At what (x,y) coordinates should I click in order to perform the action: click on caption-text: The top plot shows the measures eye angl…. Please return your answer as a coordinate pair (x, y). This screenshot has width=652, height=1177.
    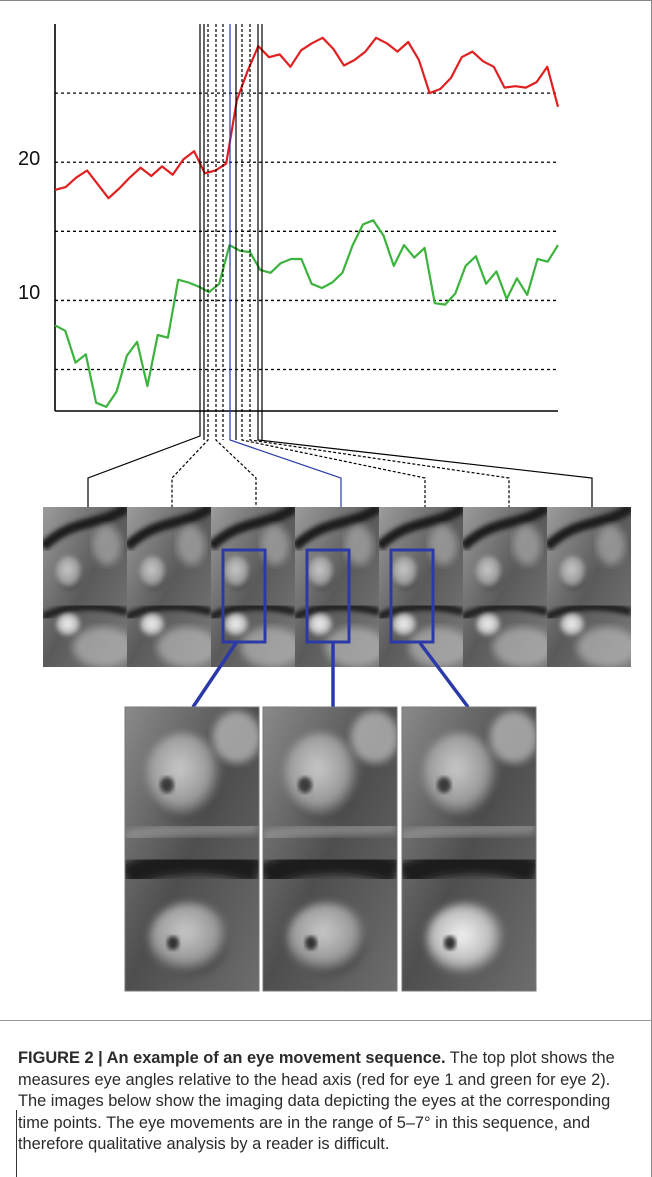
    Looking at the image, I should click on (316, 1101).